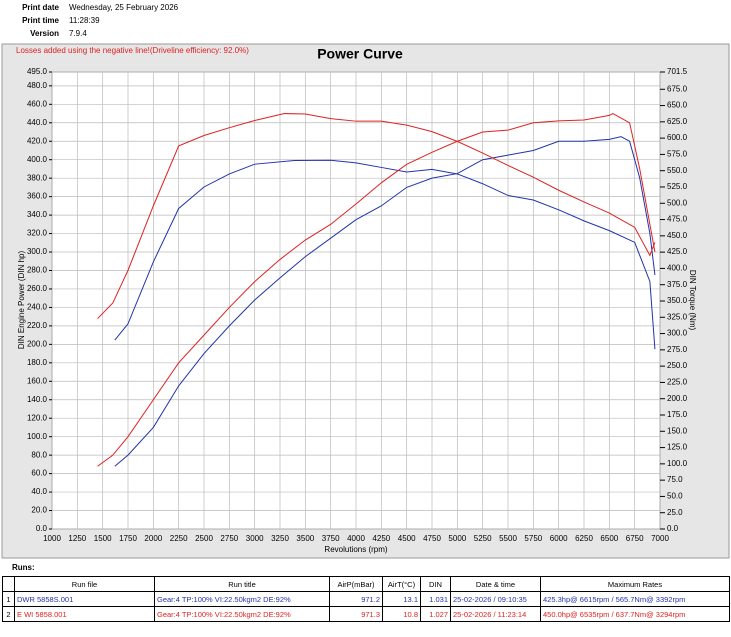 This screenshot has height=637, width=731. What do you see at coordinates (435, 614) in the screenshot?
I see `cell: 1.027` at bounding box center [435, 614].